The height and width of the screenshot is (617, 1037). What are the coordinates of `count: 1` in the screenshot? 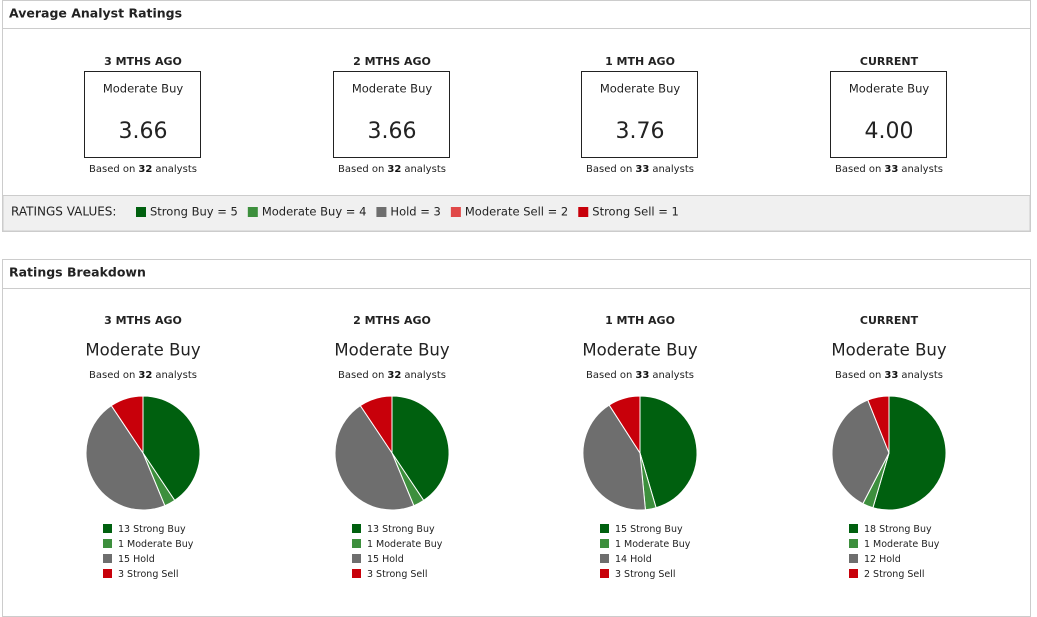 It's located at (867, 544).